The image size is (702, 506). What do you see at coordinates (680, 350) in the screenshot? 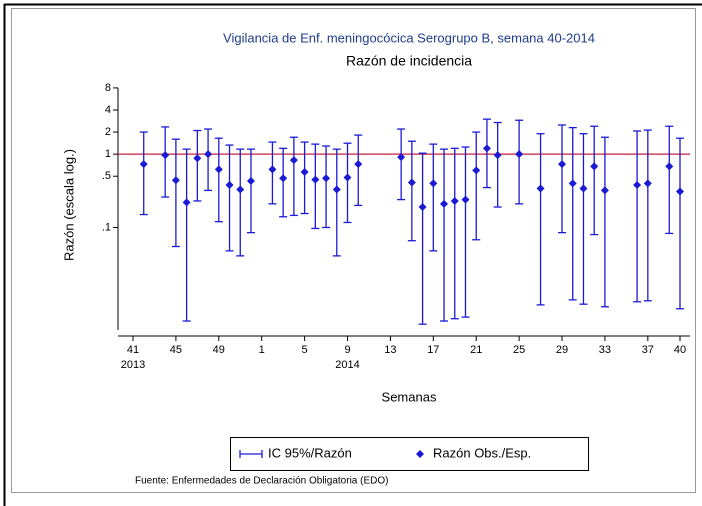
I see `x-tick-label: 40` at bounding box center [680, 350].